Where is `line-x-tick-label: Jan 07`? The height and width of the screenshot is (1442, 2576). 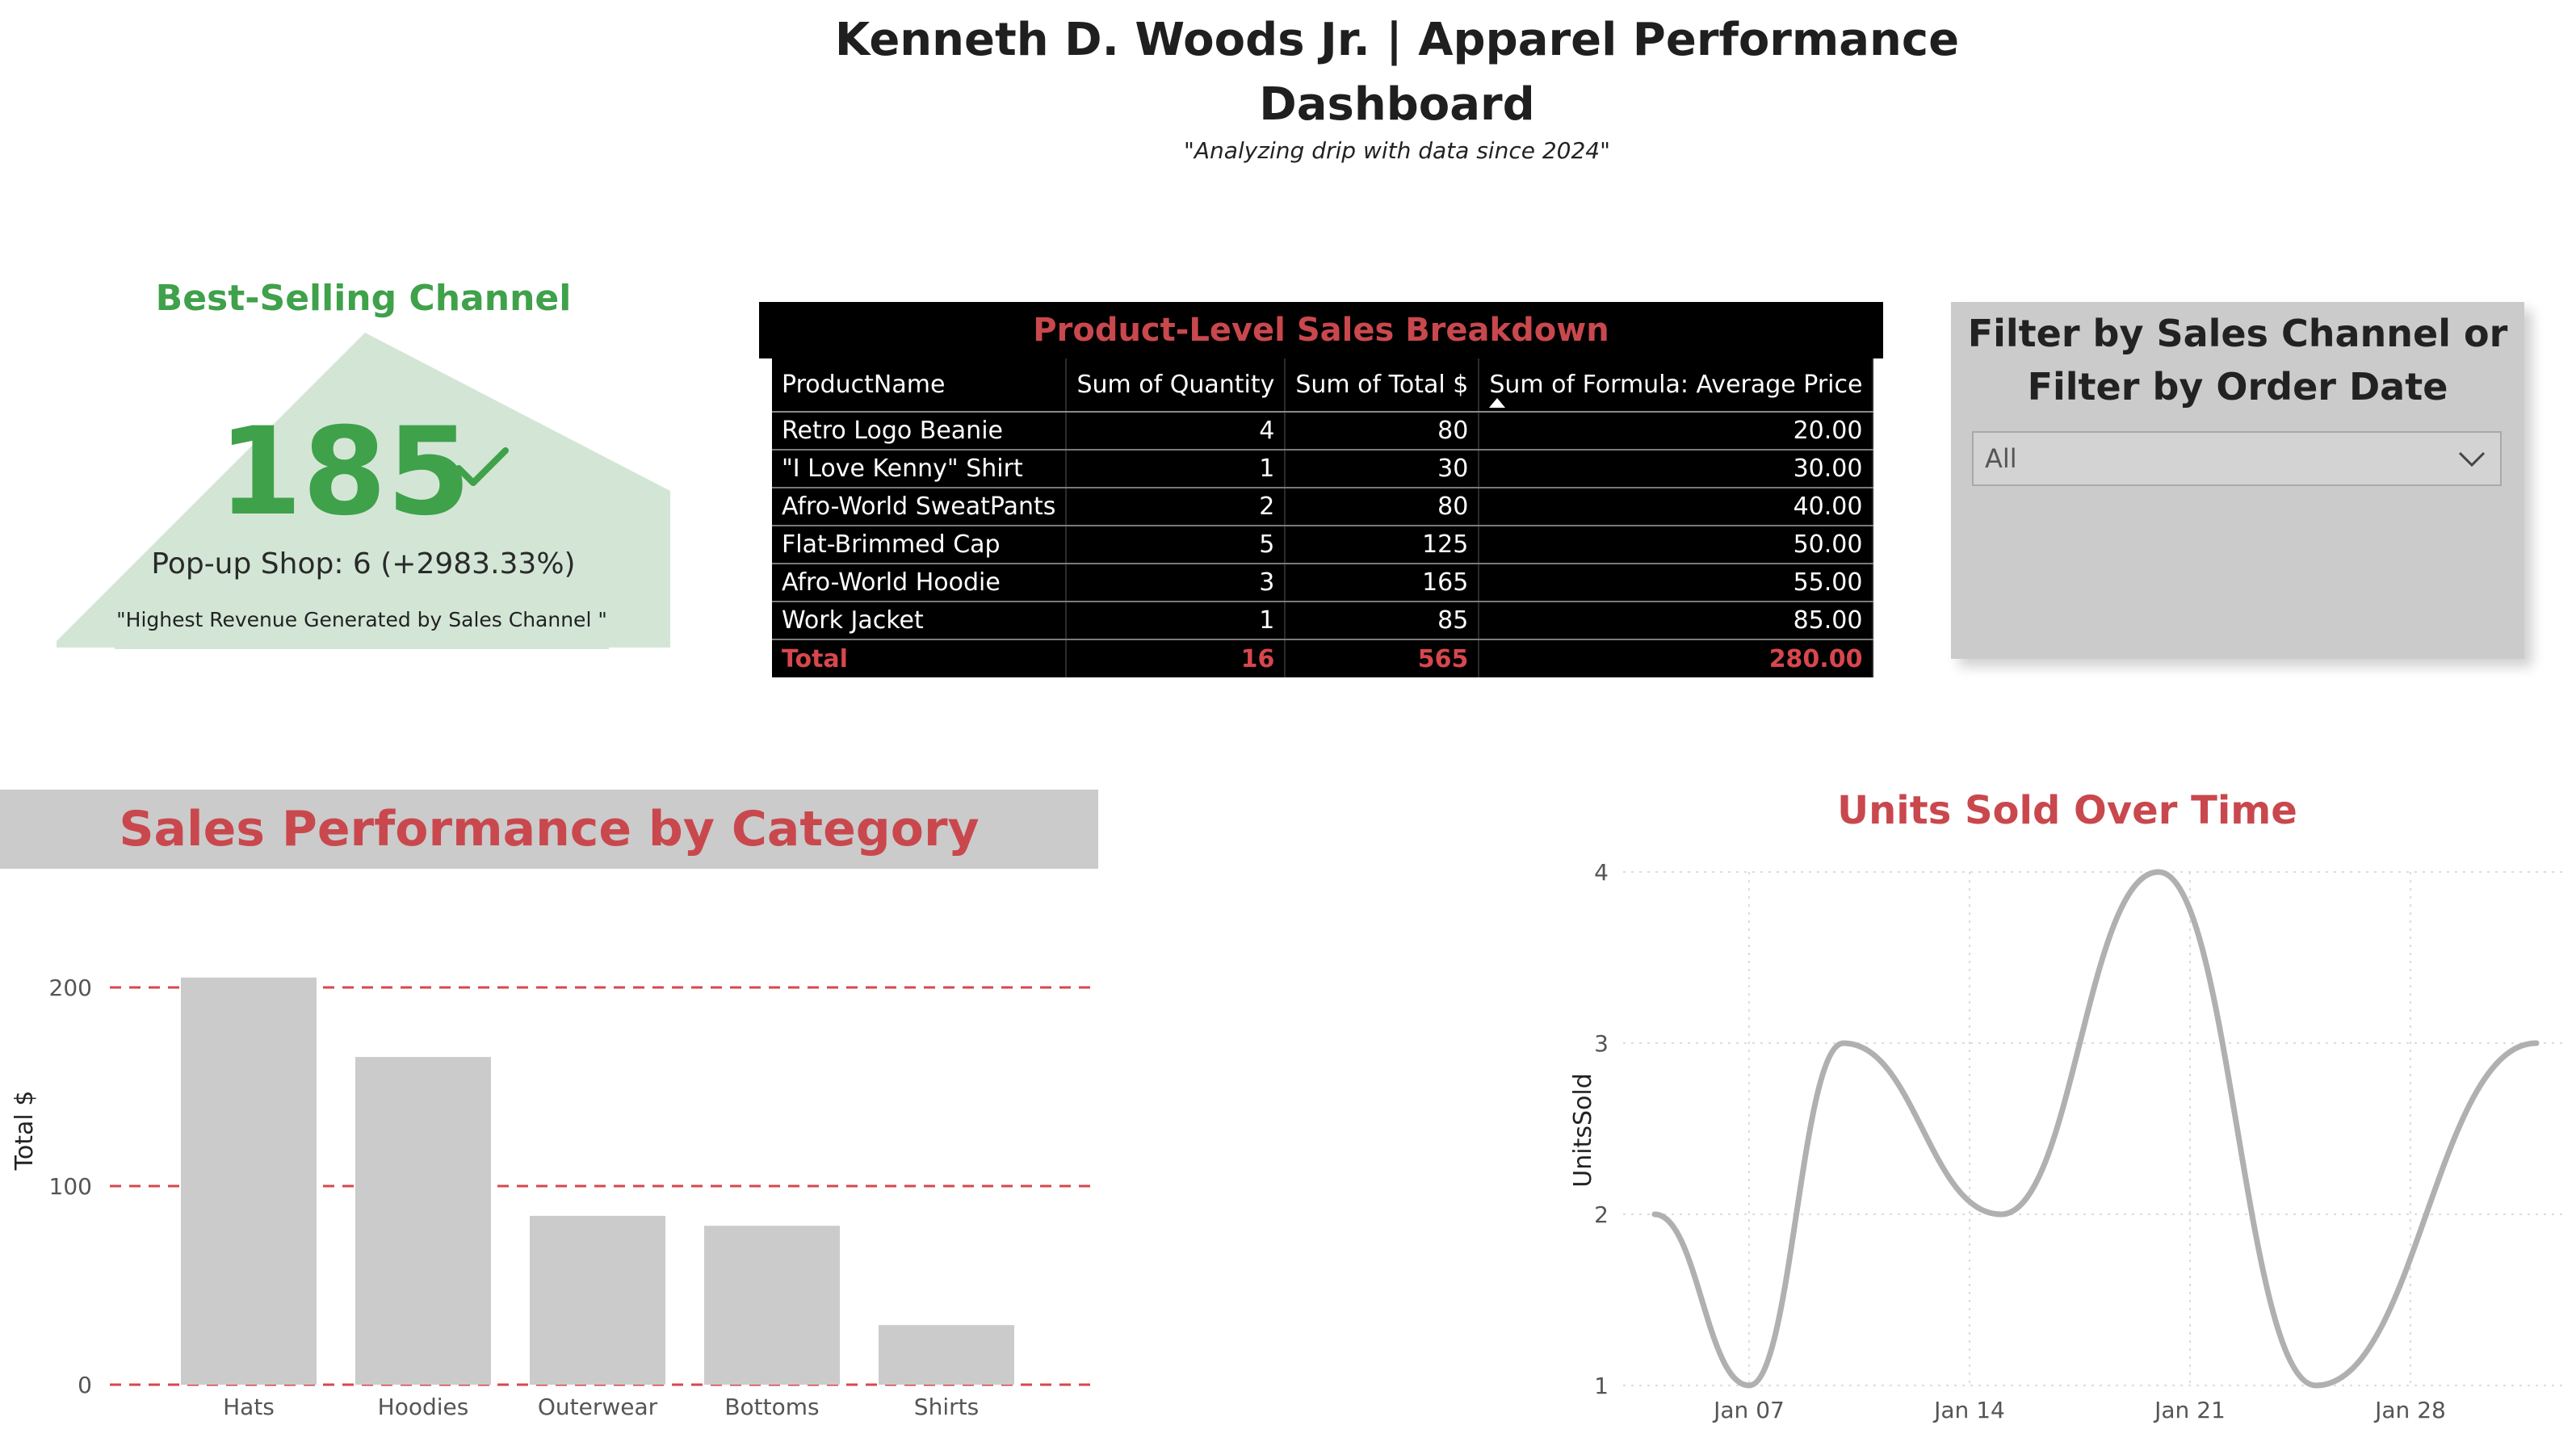
line-x-tick-label: Jan 07 is located at coordinates (1748, 1410).